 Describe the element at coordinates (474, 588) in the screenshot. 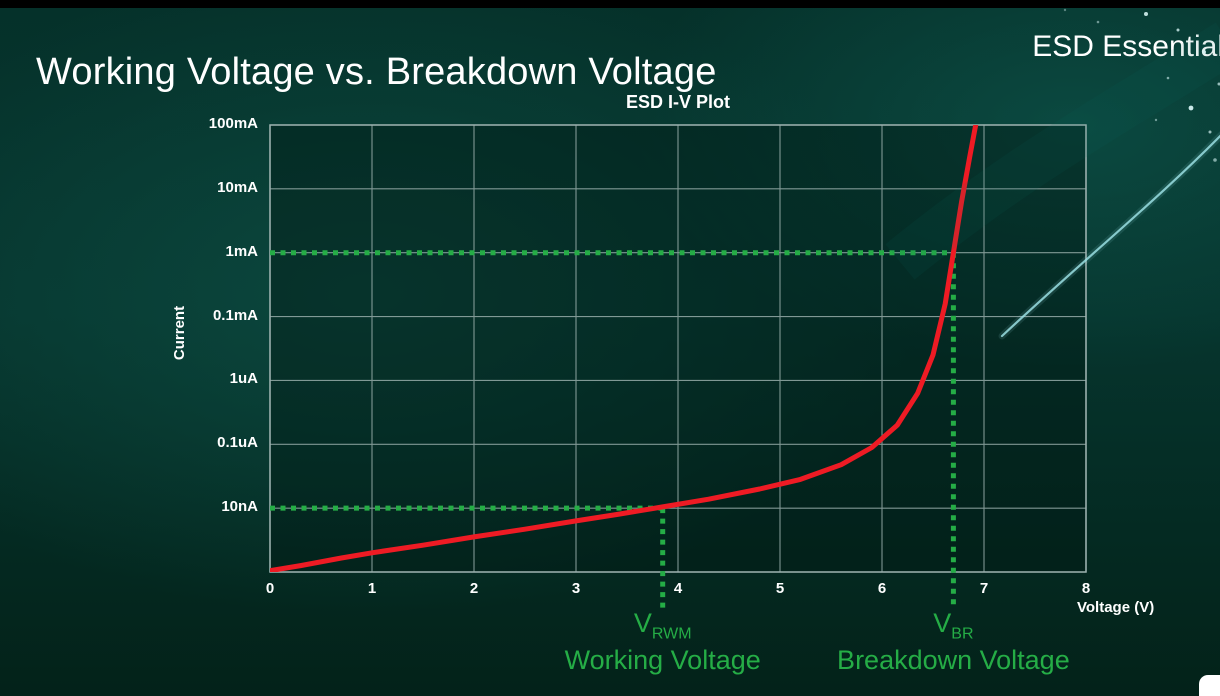

I see `x-tick-label: 2` at that location.